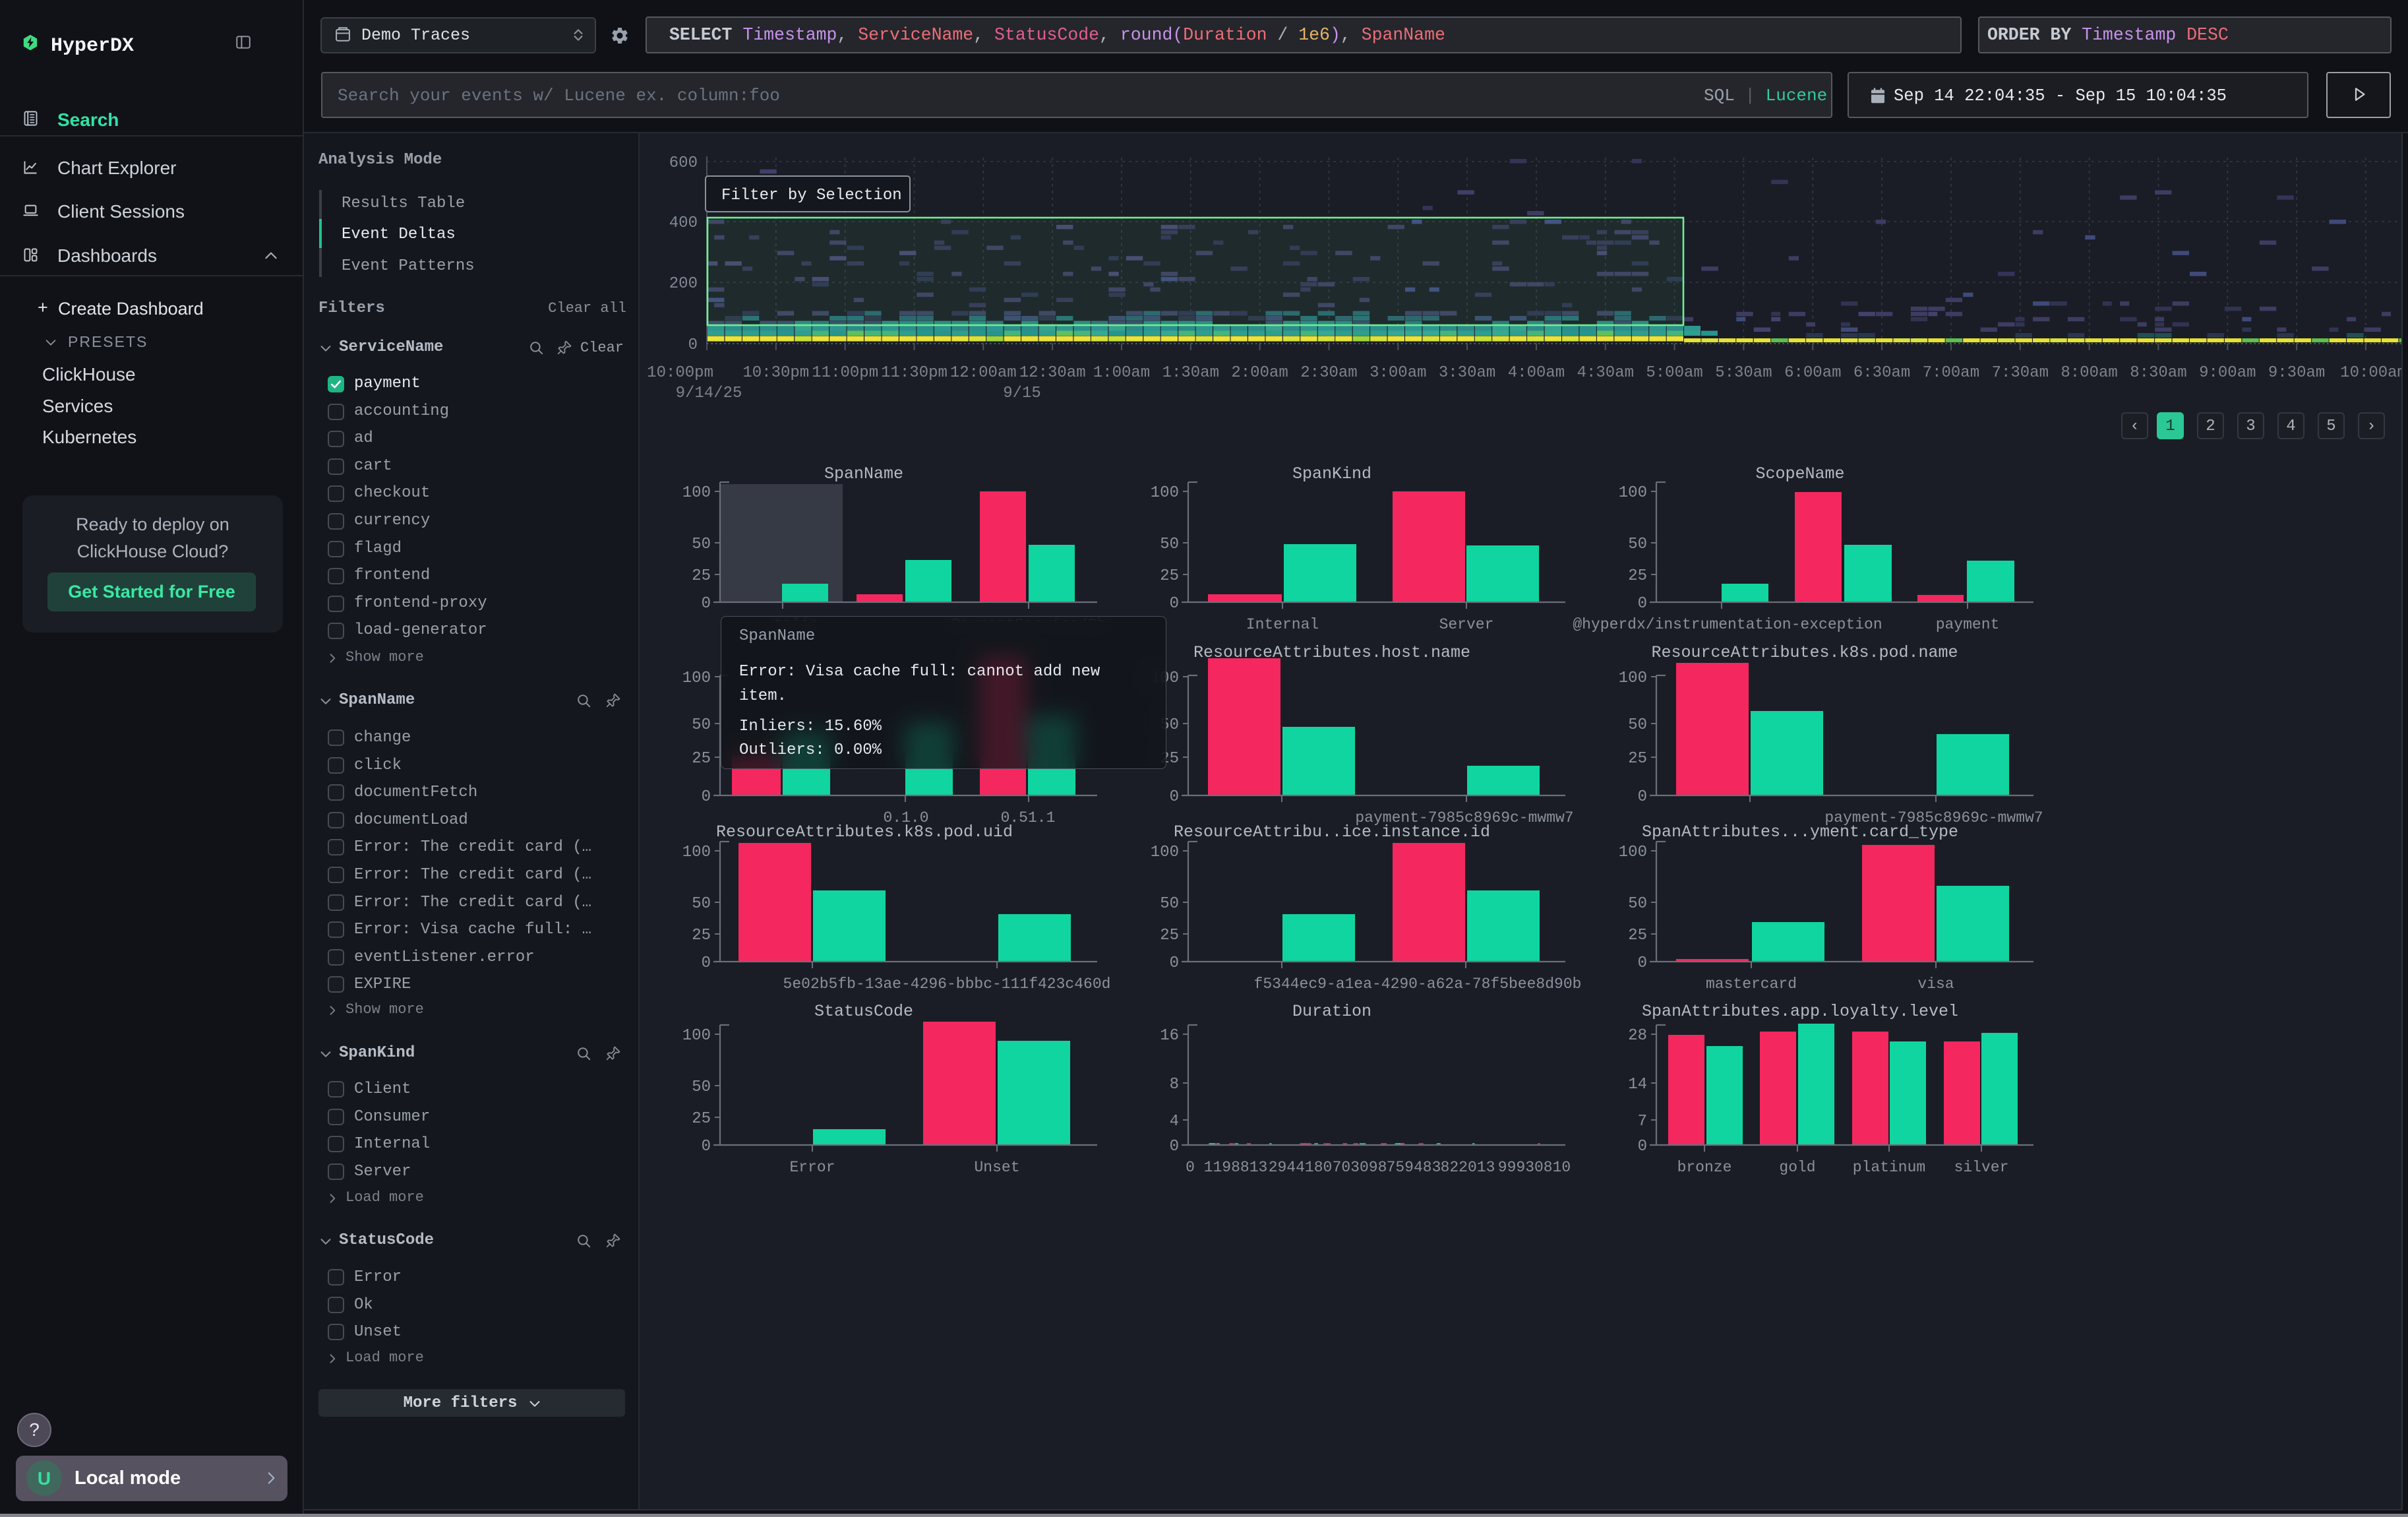 The height and width of the screenshot is (1517, 2408). Describe the element at coordinates (1674, 373) in the screenshot. I see `svg-text: 5:00am` at that location.